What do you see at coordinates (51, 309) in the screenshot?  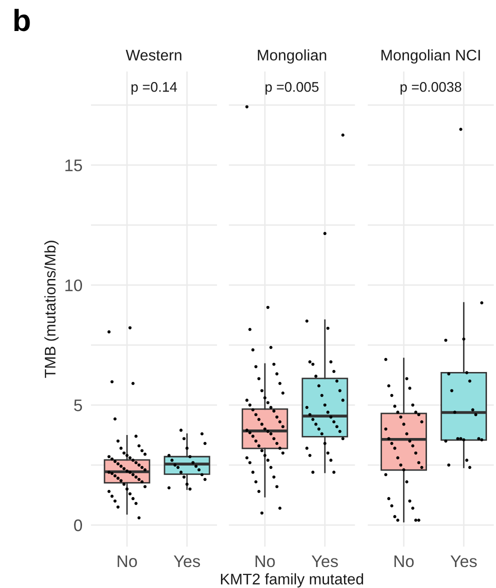 I see `y-axis-title: TMB (mutations/Mb)` at bounding box center [51, 309].